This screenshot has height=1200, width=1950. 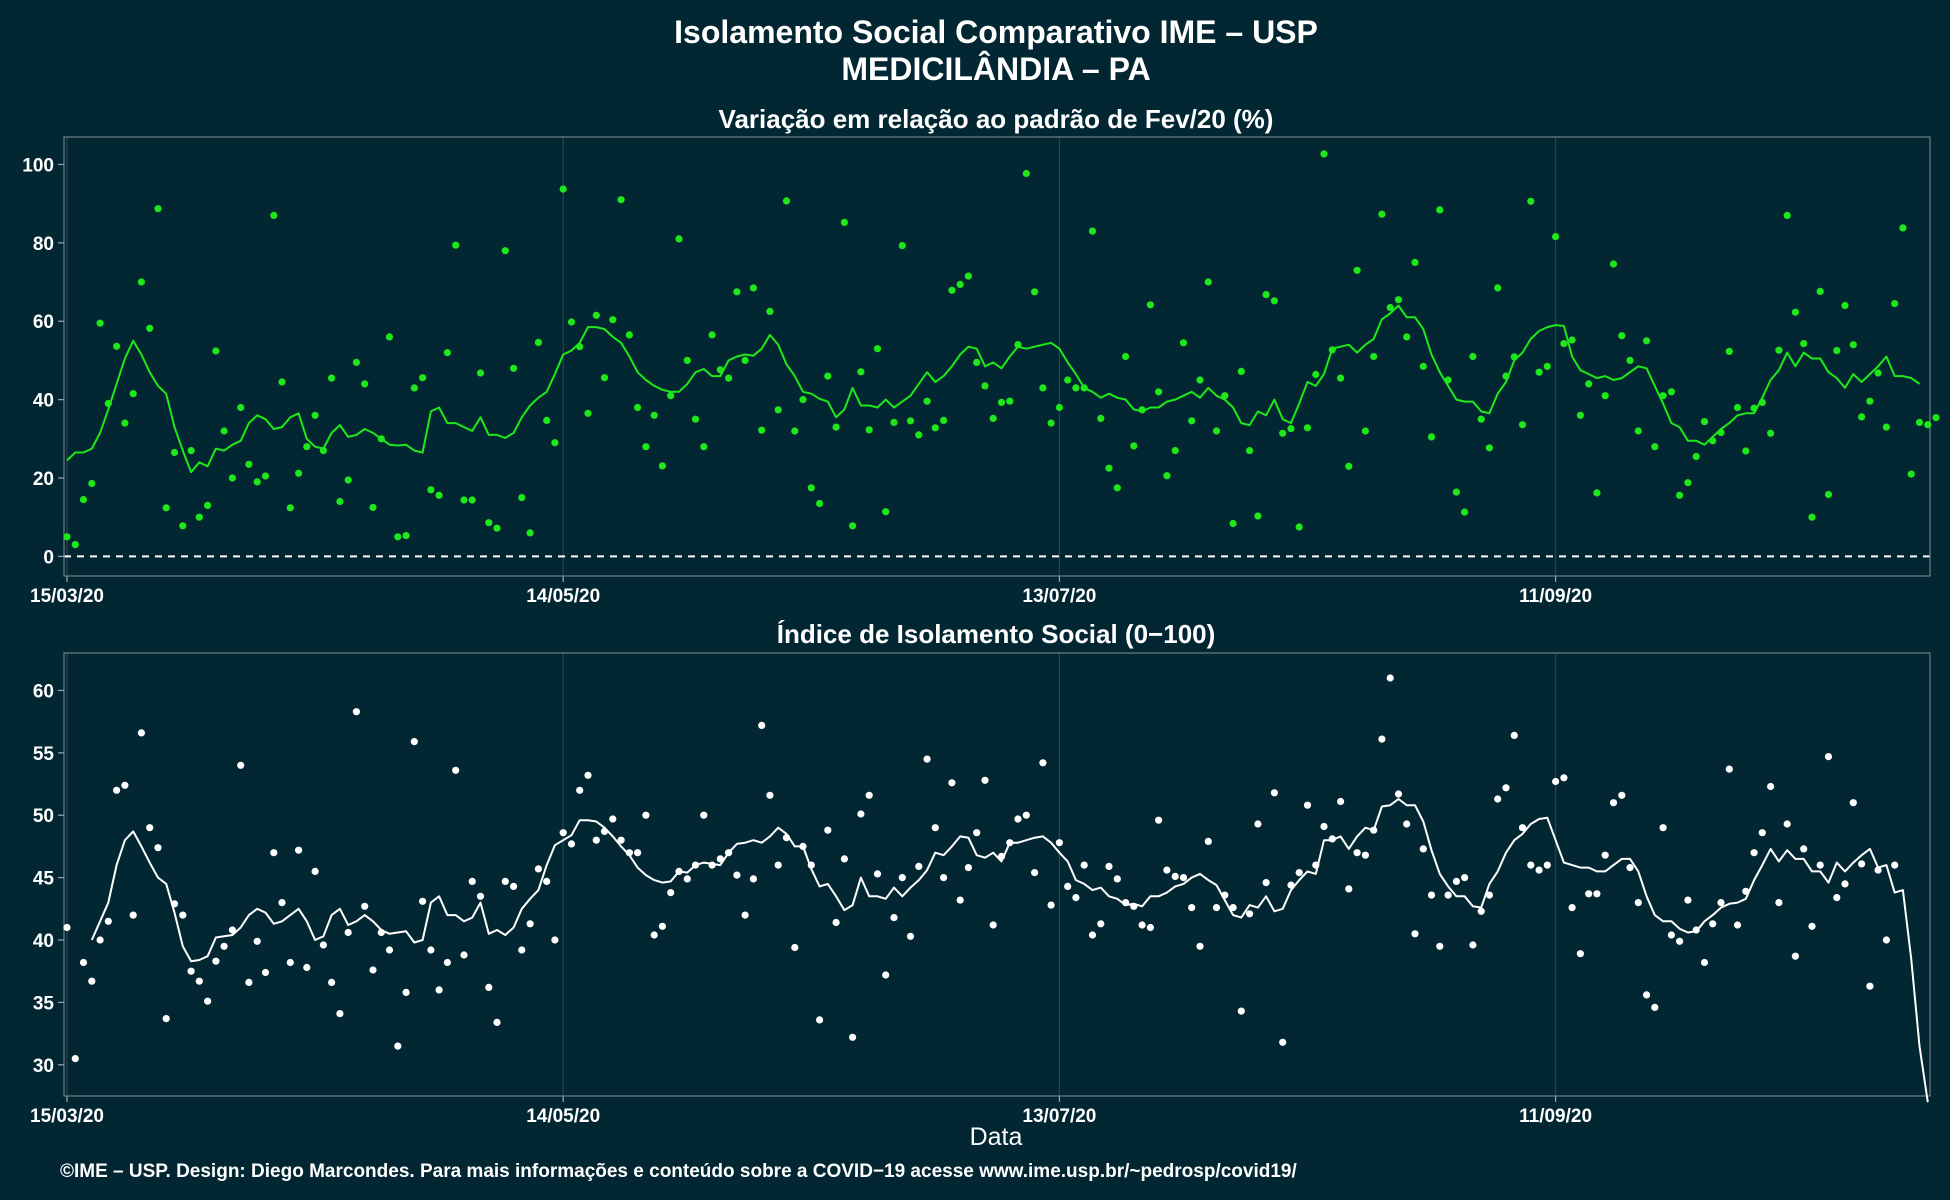 I want to click on y-tick-label: 50, so click(x=43, y=816).